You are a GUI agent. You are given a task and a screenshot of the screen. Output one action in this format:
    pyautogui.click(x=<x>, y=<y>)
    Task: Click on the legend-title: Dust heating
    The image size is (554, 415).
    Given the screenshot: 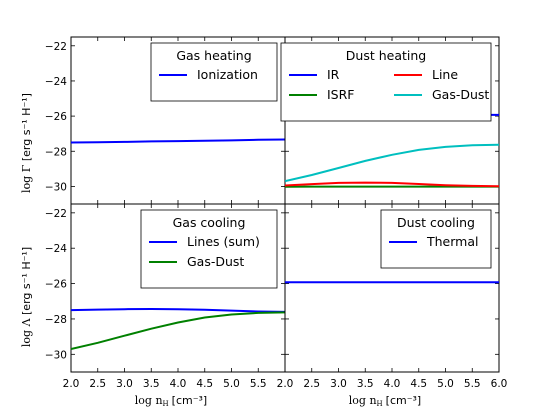 What is the action you would take?
    pyautogui.click(x=386, y=55)
    